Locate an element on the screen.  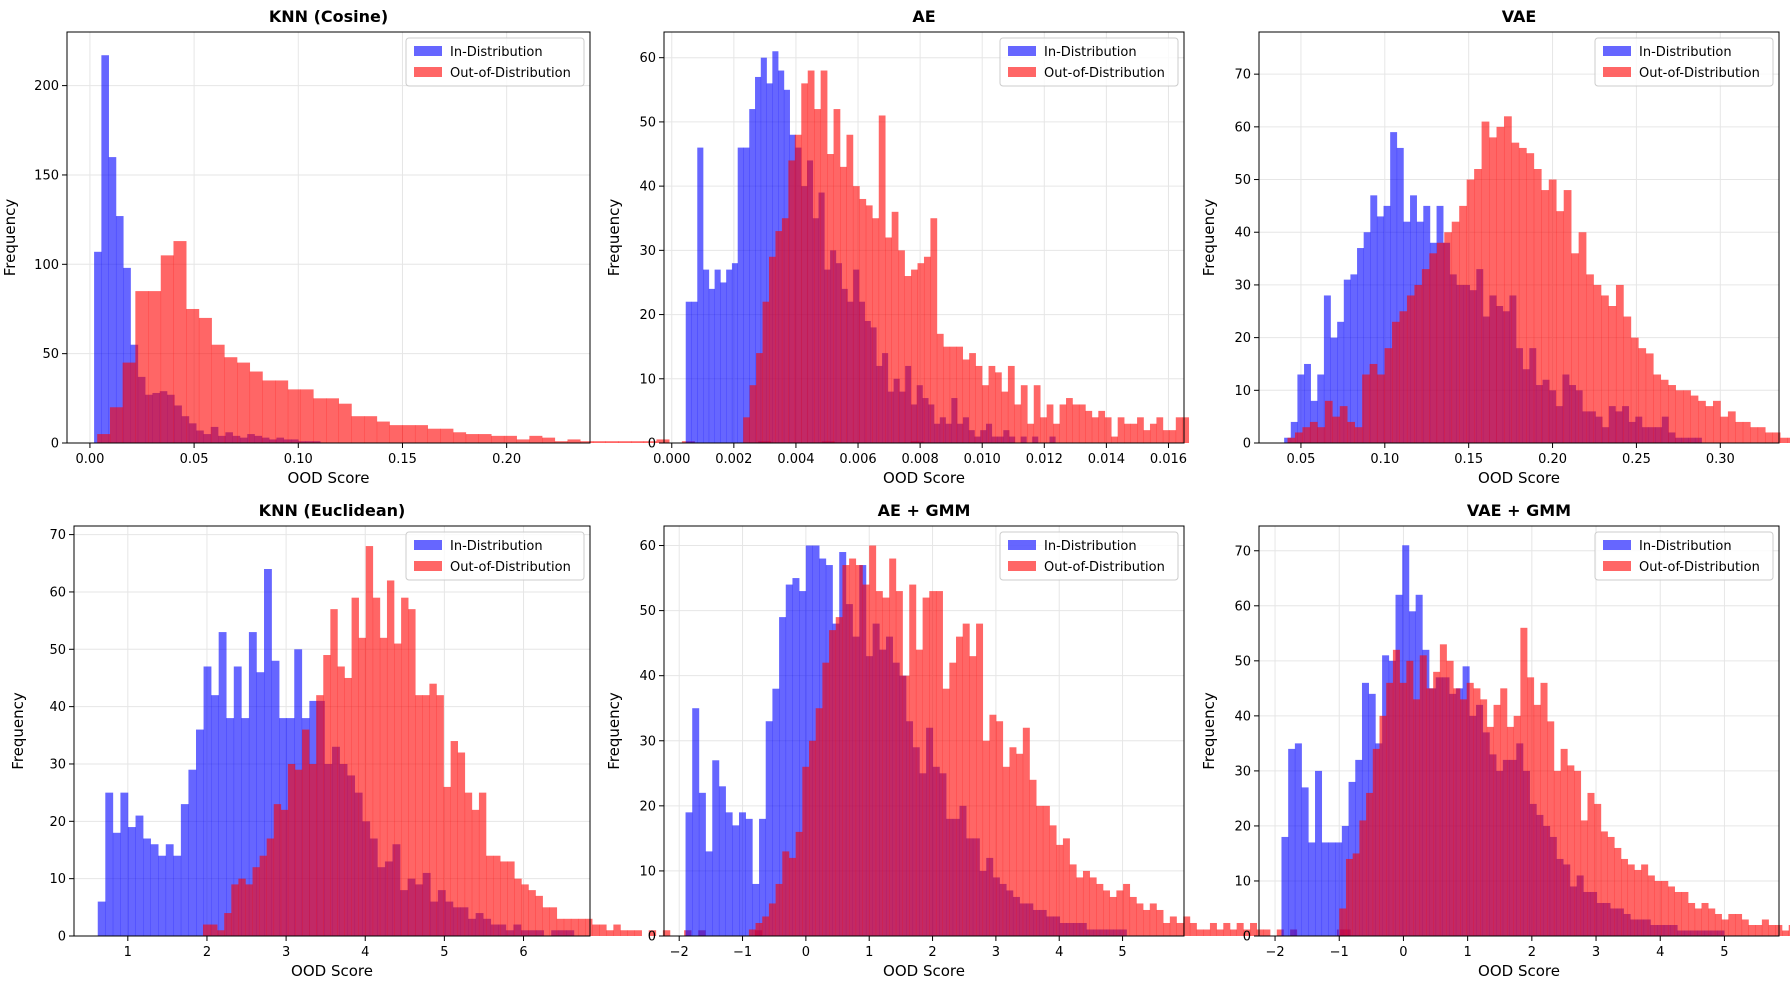
x-tick-label: −1 is located at coordinates (1339, 952).